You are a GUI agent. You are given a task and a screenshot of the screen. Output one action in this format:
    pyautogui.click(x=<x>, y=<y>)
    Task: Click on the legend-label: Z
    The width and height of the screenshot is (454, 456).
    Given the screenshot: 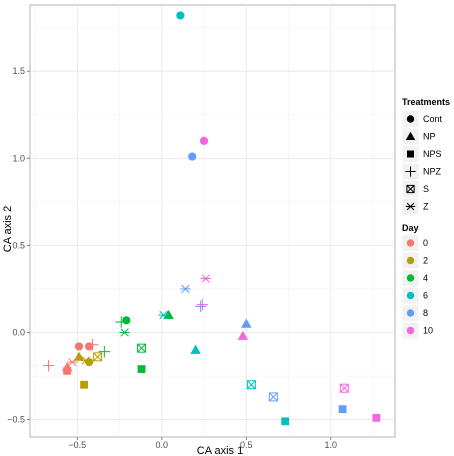 What is the action you would take?
    pyautogui.click(x=426, y=207)
    